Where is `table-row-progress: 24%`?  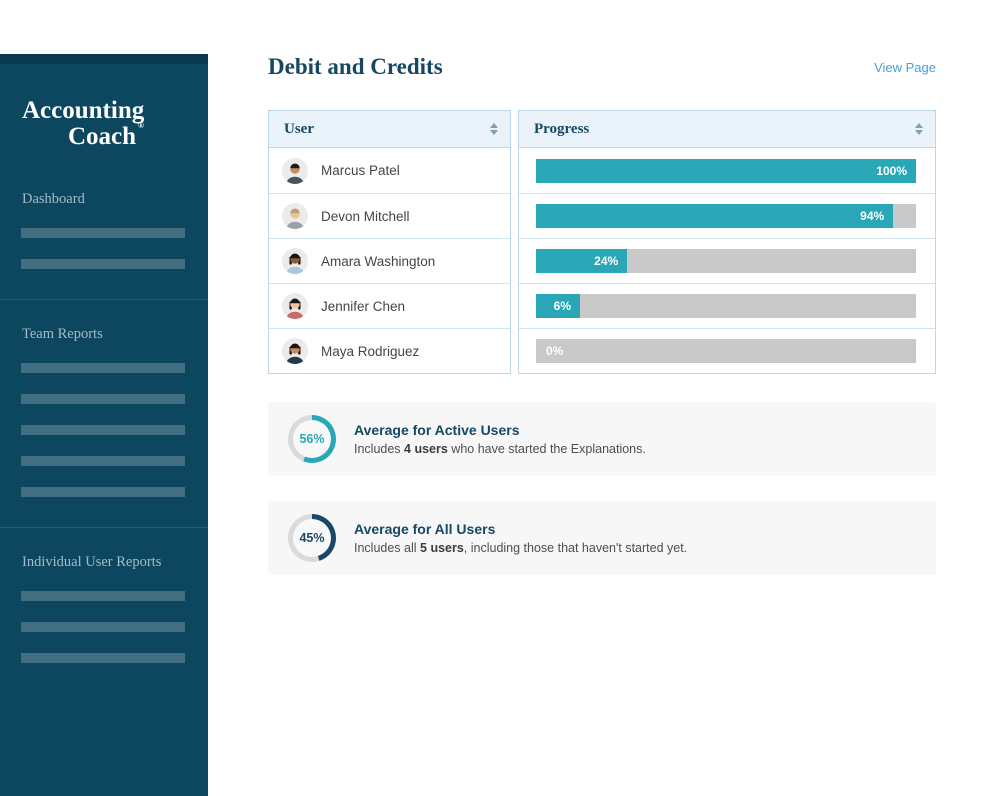 table-row-progress: 24% is located at coordinates (727, 260).